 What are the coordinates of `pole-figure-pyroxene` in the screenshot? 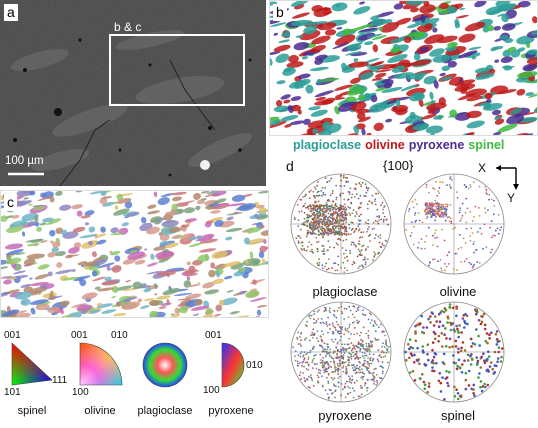 It's located at (341, 352).